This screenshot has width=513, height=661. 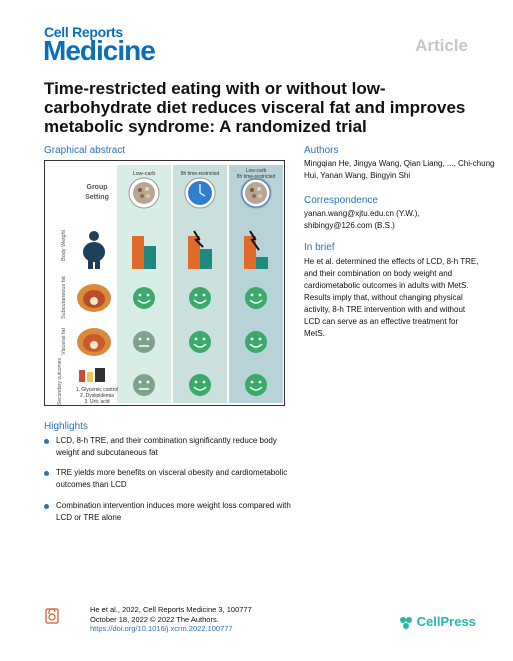 What do you see at coordinates (200, 174) in the screenshot?
I see `column-header-tre: 8h time-restricted` at bounding box center [200, 174].